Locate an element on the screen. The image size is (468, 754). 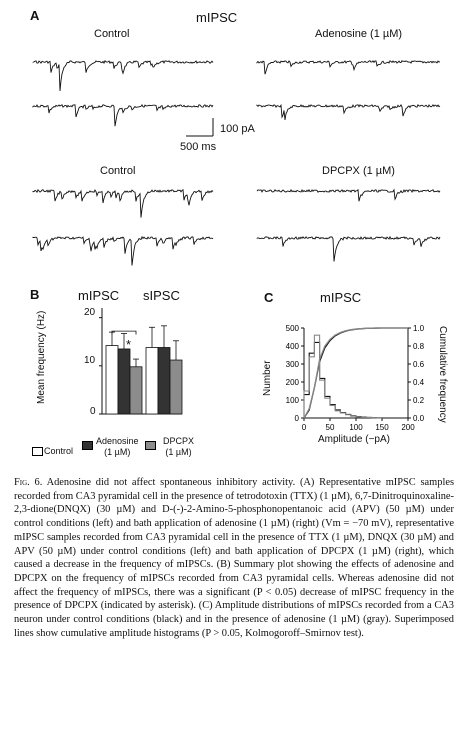
bar-adenosine-sipsc is located at coordinates (164, 381).